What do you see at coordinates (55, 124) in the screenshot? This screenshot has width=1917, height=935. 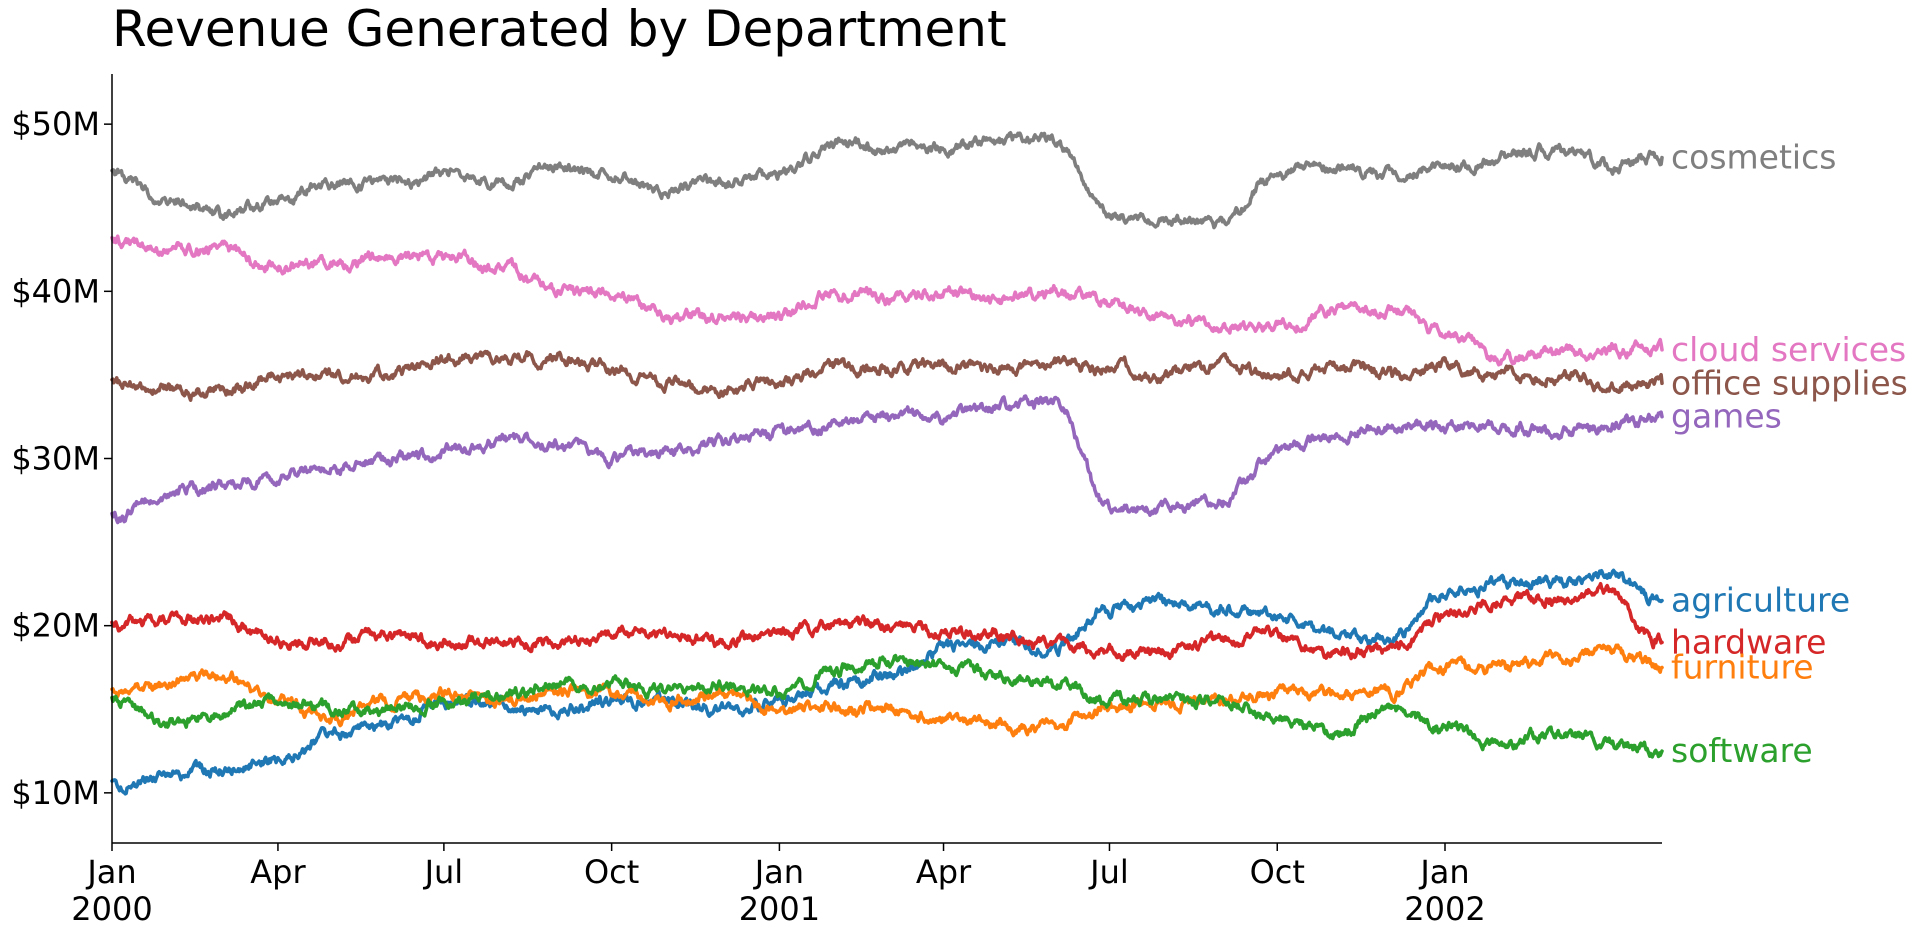 I see `y-tick-label: $50M` at bounding box center [55, 124].